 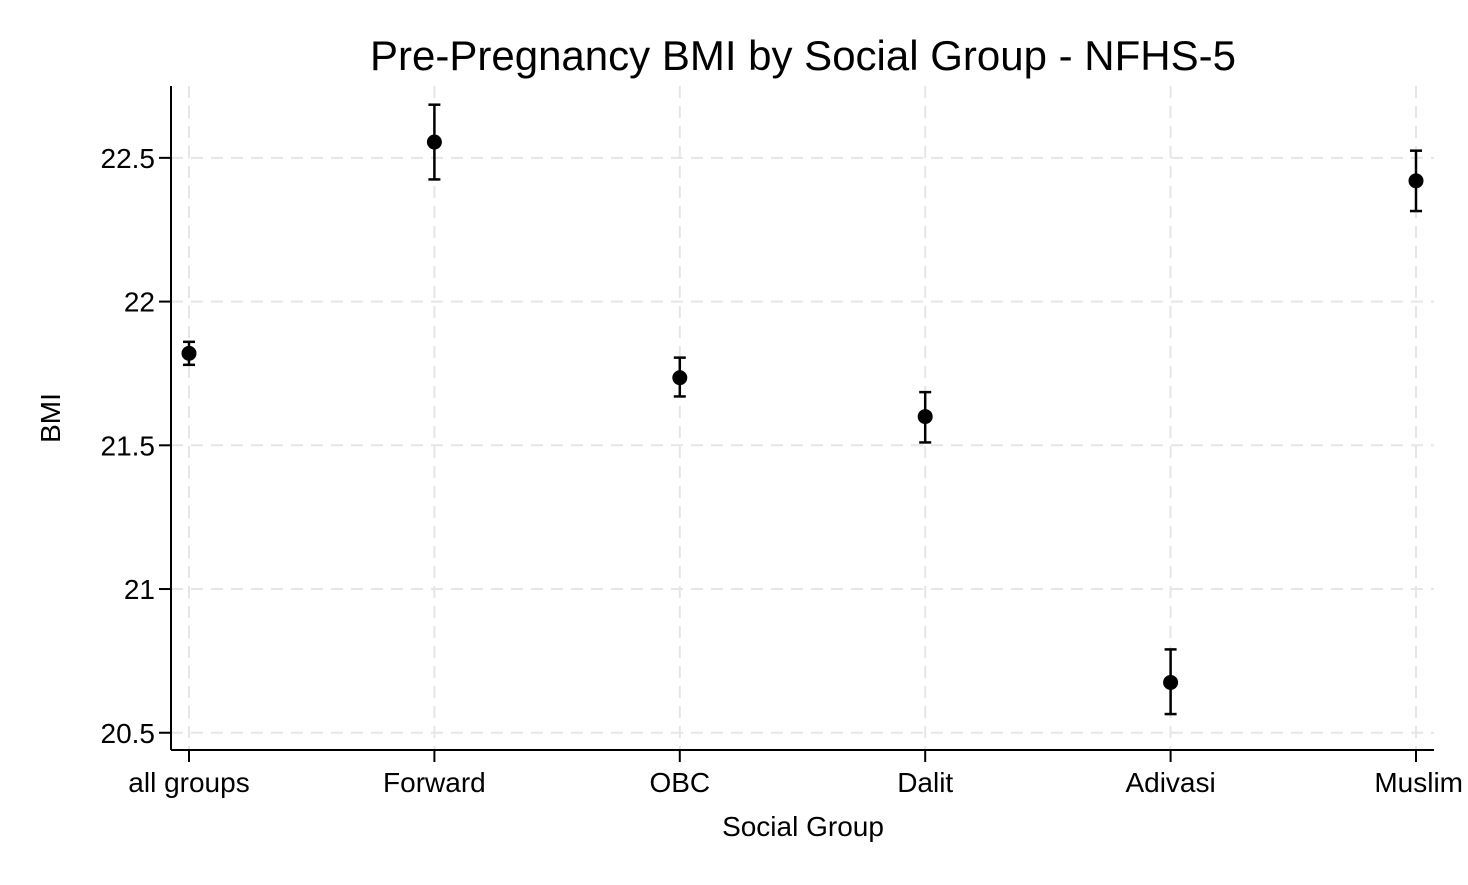 I want to click on y-tick-label: 20.5, so click(x=128, y=733).